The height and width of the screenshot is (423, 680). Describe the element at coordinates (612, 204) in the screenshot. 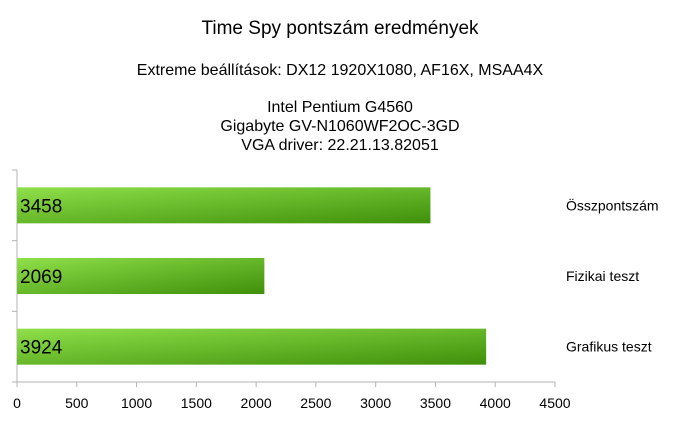

I see `category-label: Összpontszám` at that location.